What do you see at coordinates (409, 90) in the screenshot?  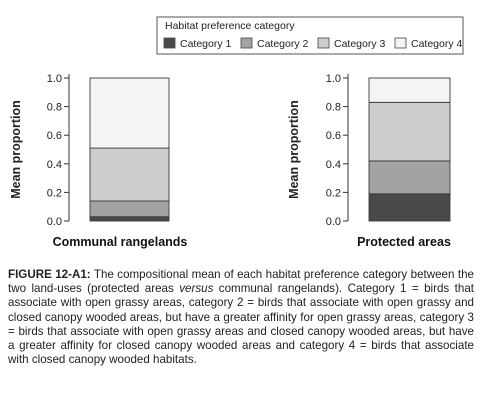 I see `panel-2-segment-cat4` at bounding box center [409, 90].